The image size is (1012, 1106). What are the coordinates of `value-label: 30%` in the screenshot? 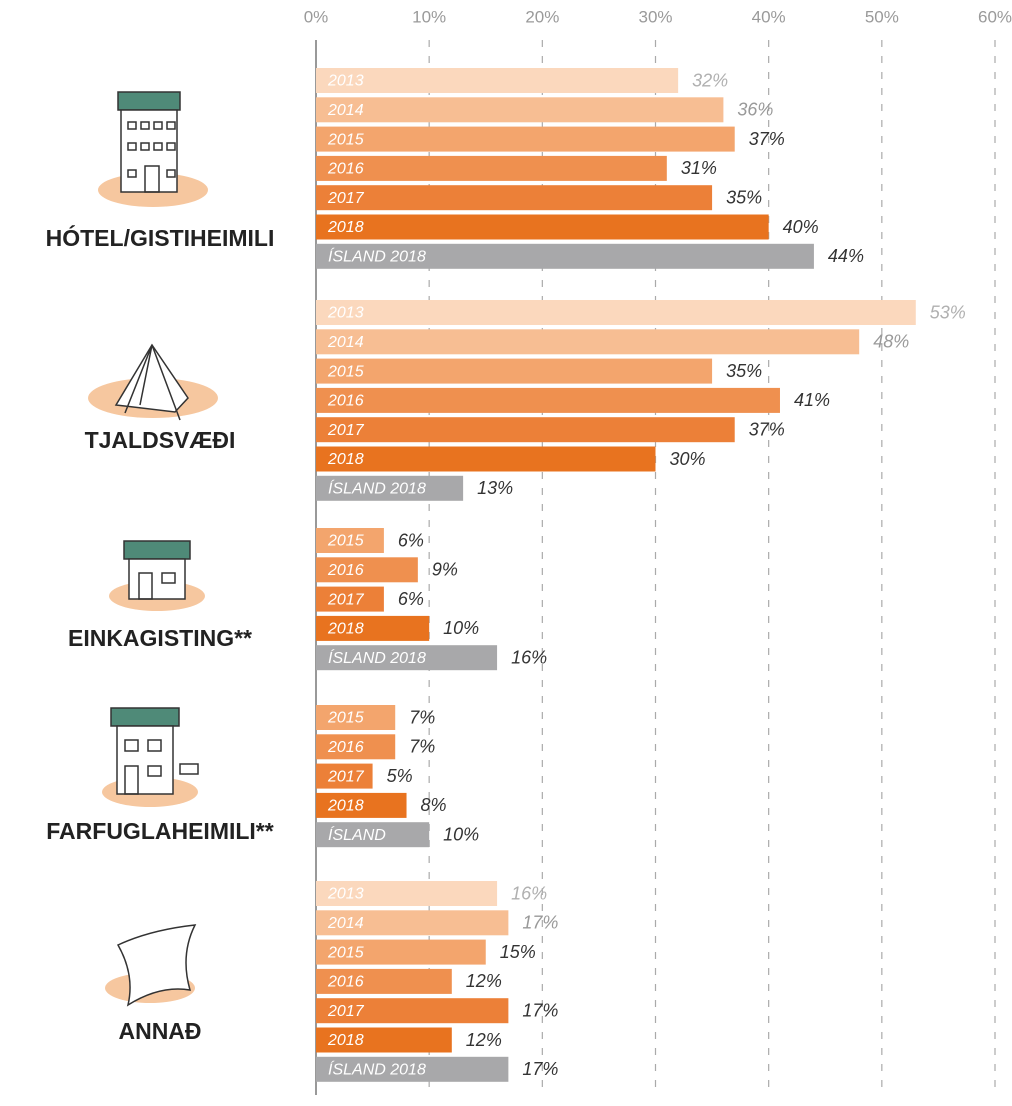 It's located at (688, 459).